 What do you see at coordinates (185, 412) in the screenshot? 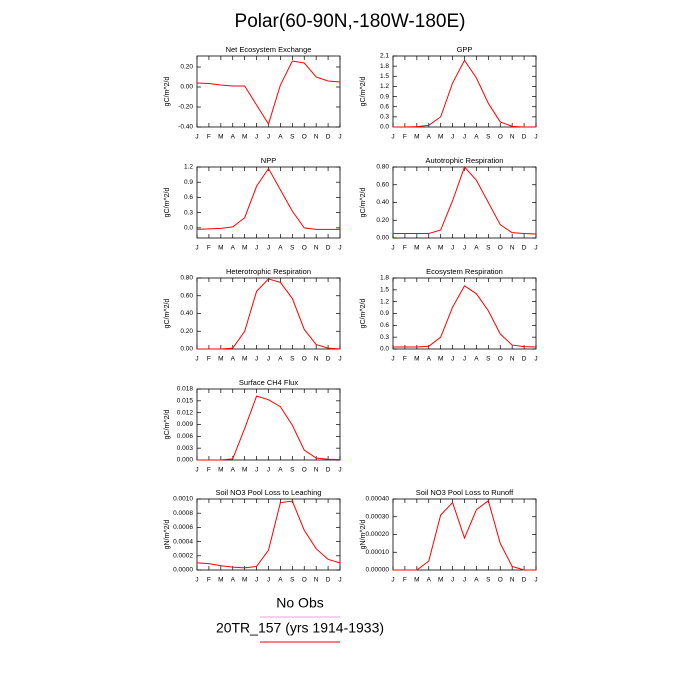
I see `y-tick-label: 0.012` at bounding box center [185, 412].